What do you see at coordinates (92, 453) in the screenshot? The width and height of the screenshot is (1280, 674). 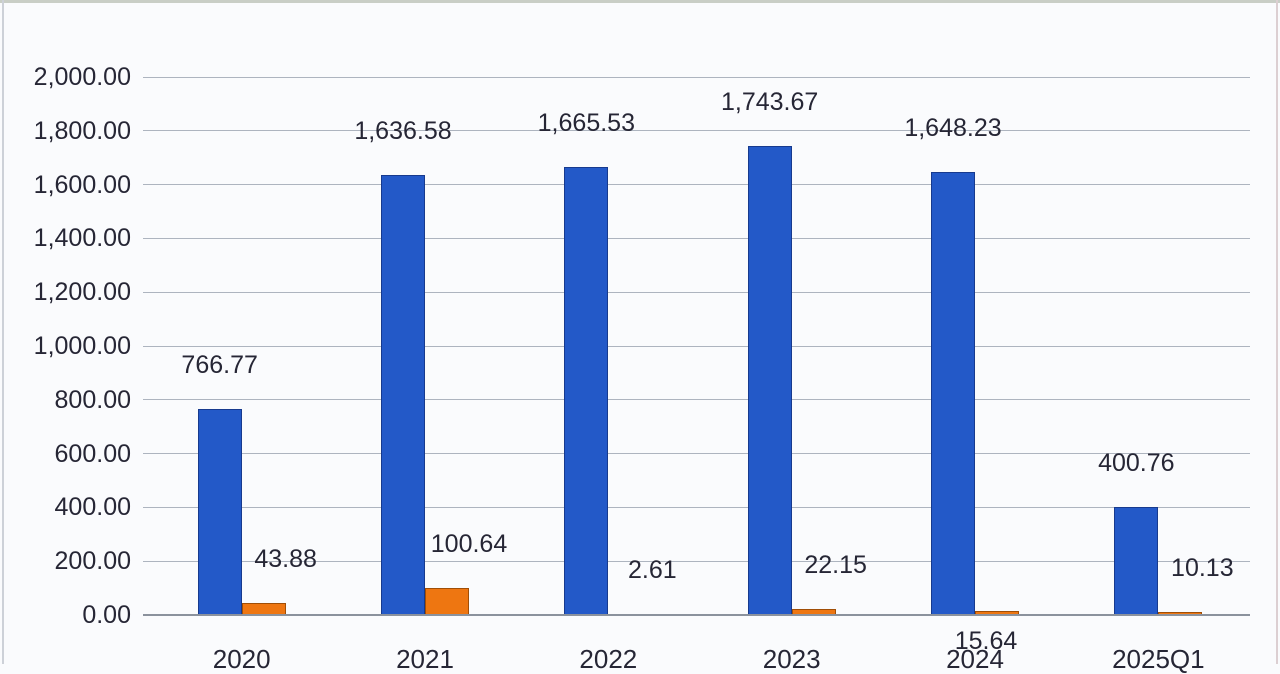 I see `y-axis-label: 600.00` at bounding box center [92, 453].